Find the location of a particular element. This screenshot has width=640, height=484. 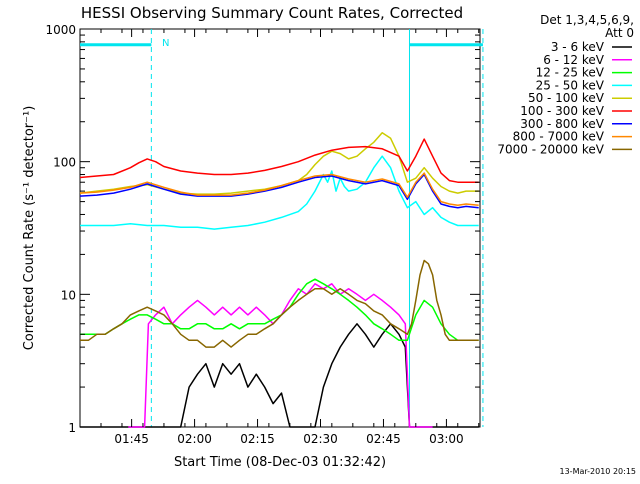

legend-label-7000-20000-kev: 7000 - 20000 keV is located at coordinates (550, 149).